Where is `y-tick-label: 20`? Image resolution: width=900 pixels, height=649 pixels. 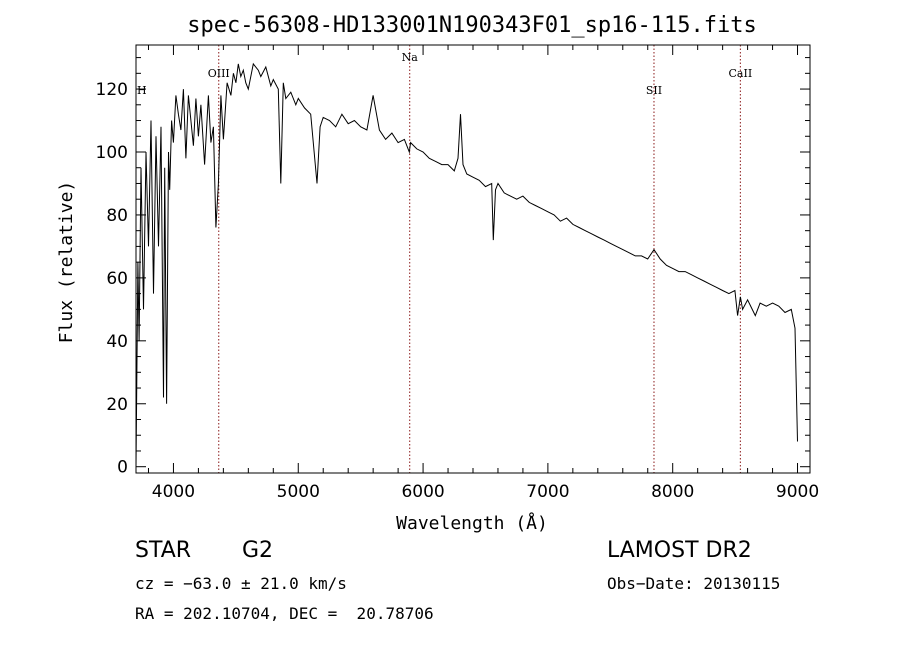
y-tick-label: 20 is located at coordinates (117, 405).